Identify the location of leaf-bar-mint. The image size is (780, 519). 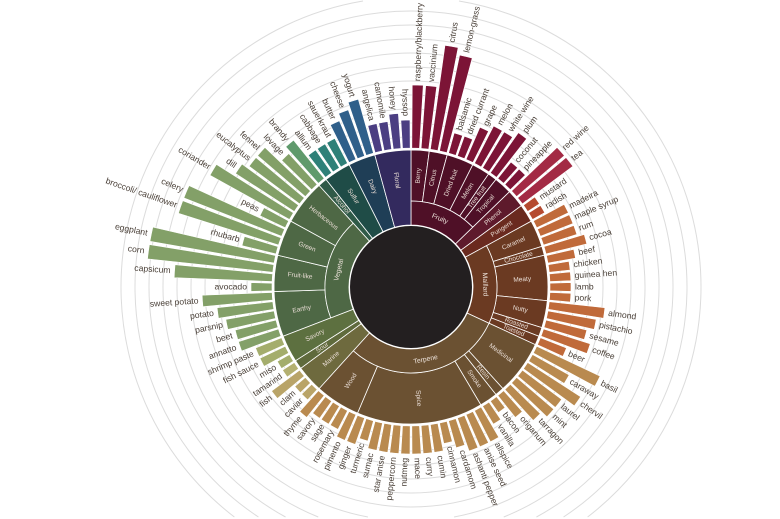
(533, 397).